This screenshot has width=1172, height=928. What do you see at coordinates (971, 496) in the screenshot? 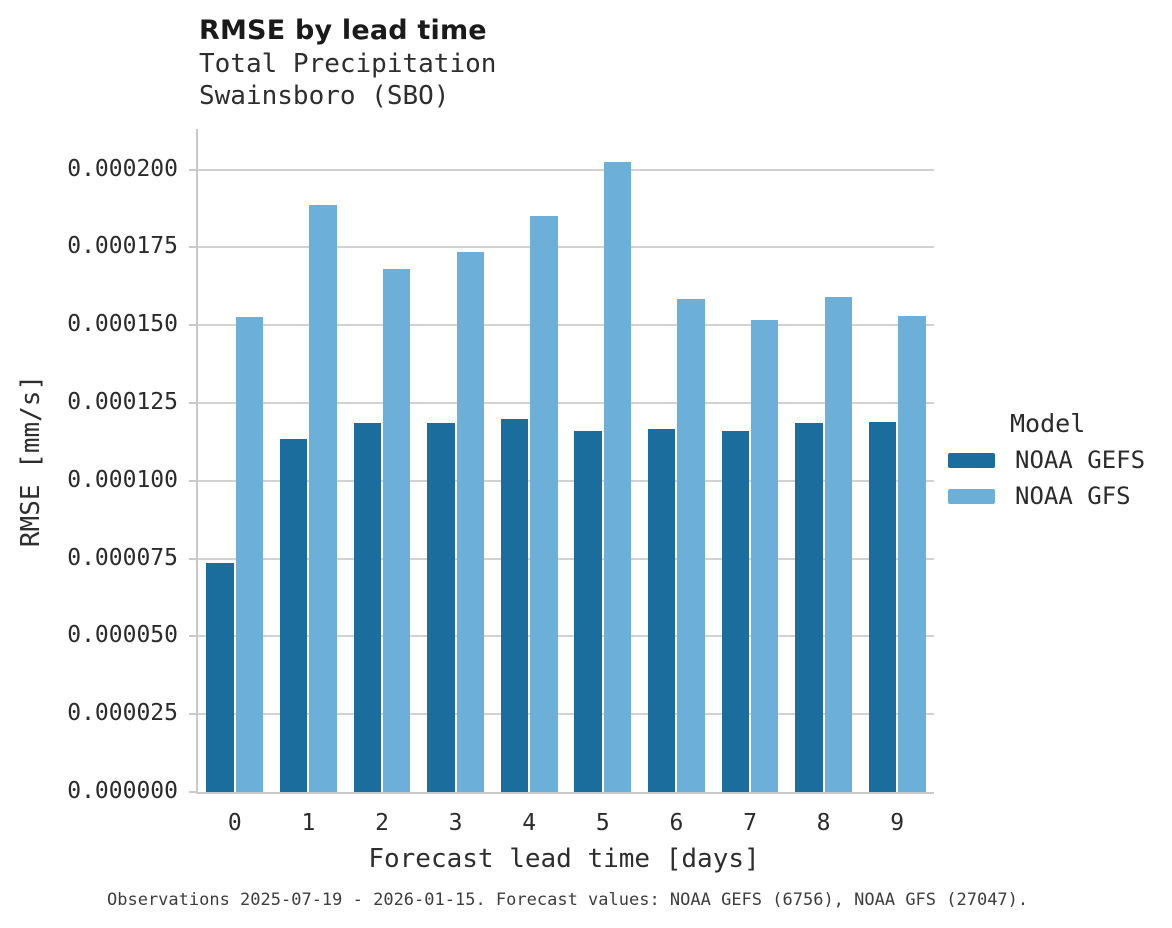
I see `legend-swatch-gfs` at bounding box center [971, 496].